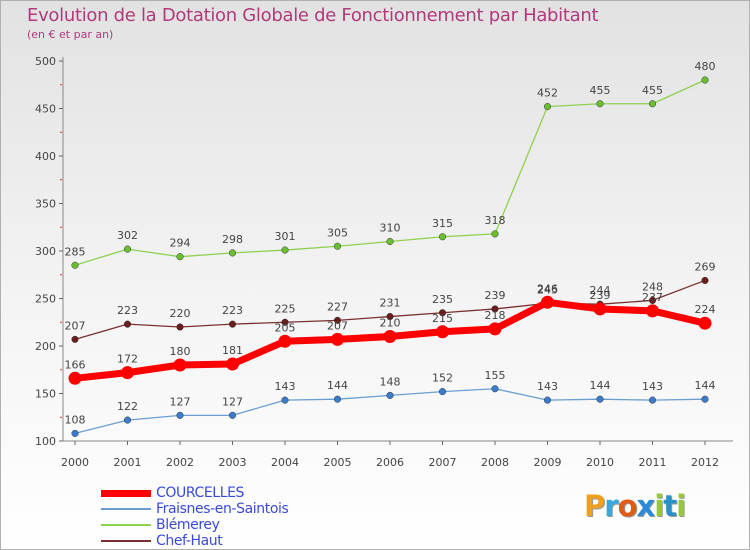 The height and width of the screenshot is (550, 750). What do you see at coordinates (390, 303) in the screenshot?
I see `data-label-chef-haut: 231` at bounding box center [390, 303].